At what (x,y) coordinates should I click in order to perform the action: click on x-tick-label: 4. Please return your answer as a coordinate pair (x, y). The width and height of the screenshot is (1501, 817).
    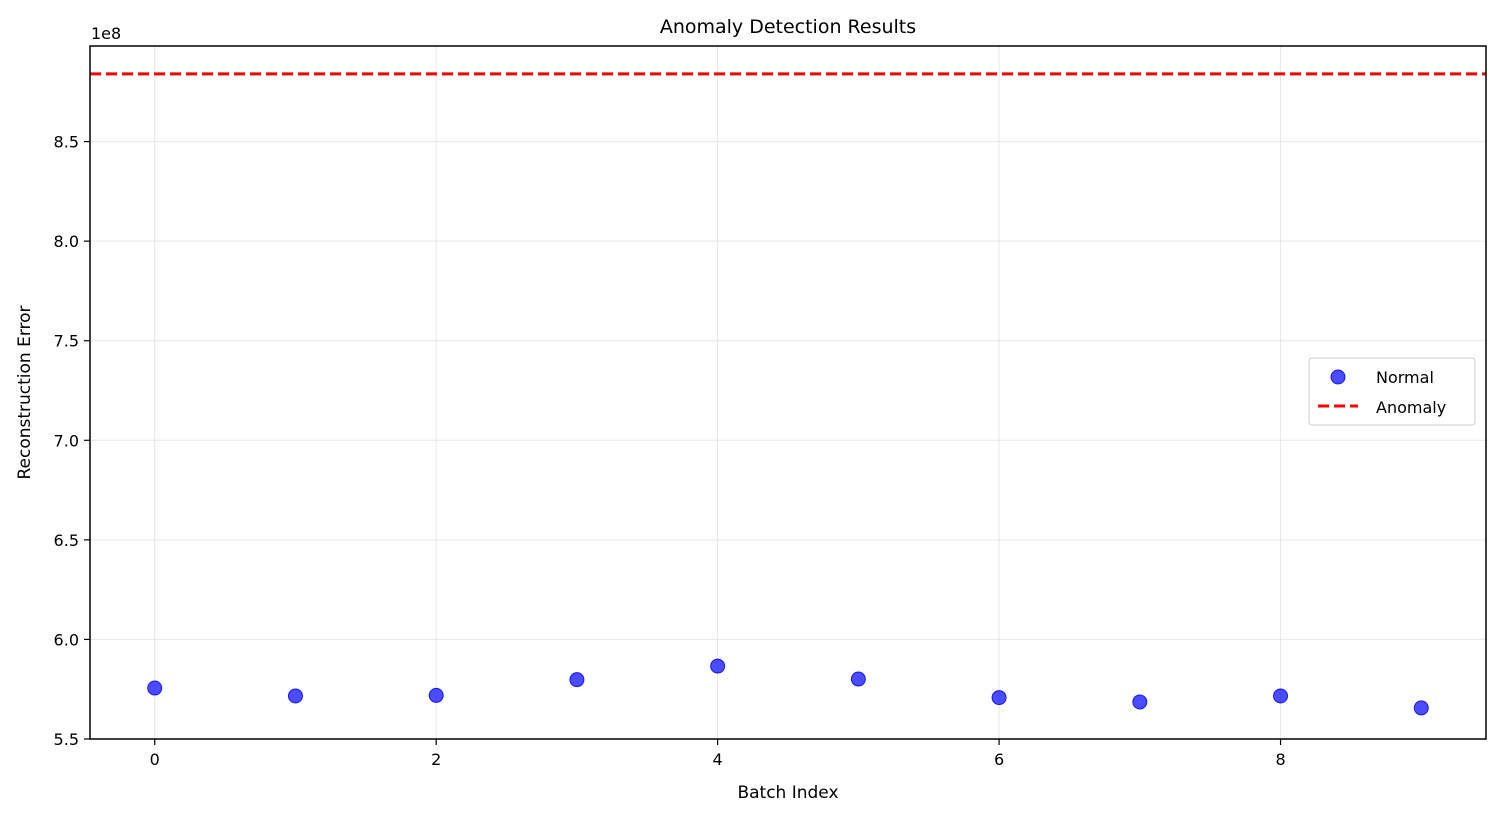
    Looking at the image, I should click on (718, 759).